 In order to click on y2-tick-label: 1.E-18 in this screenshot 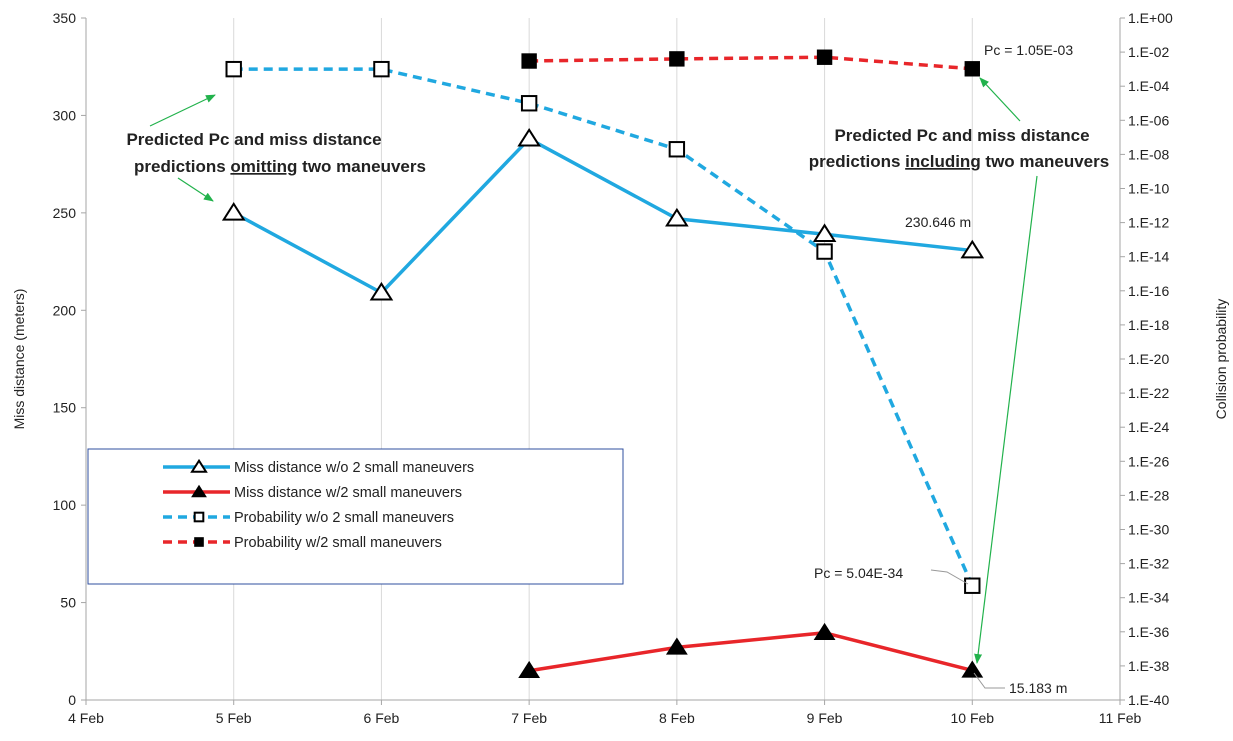, I will do `click(1148, 325)`.